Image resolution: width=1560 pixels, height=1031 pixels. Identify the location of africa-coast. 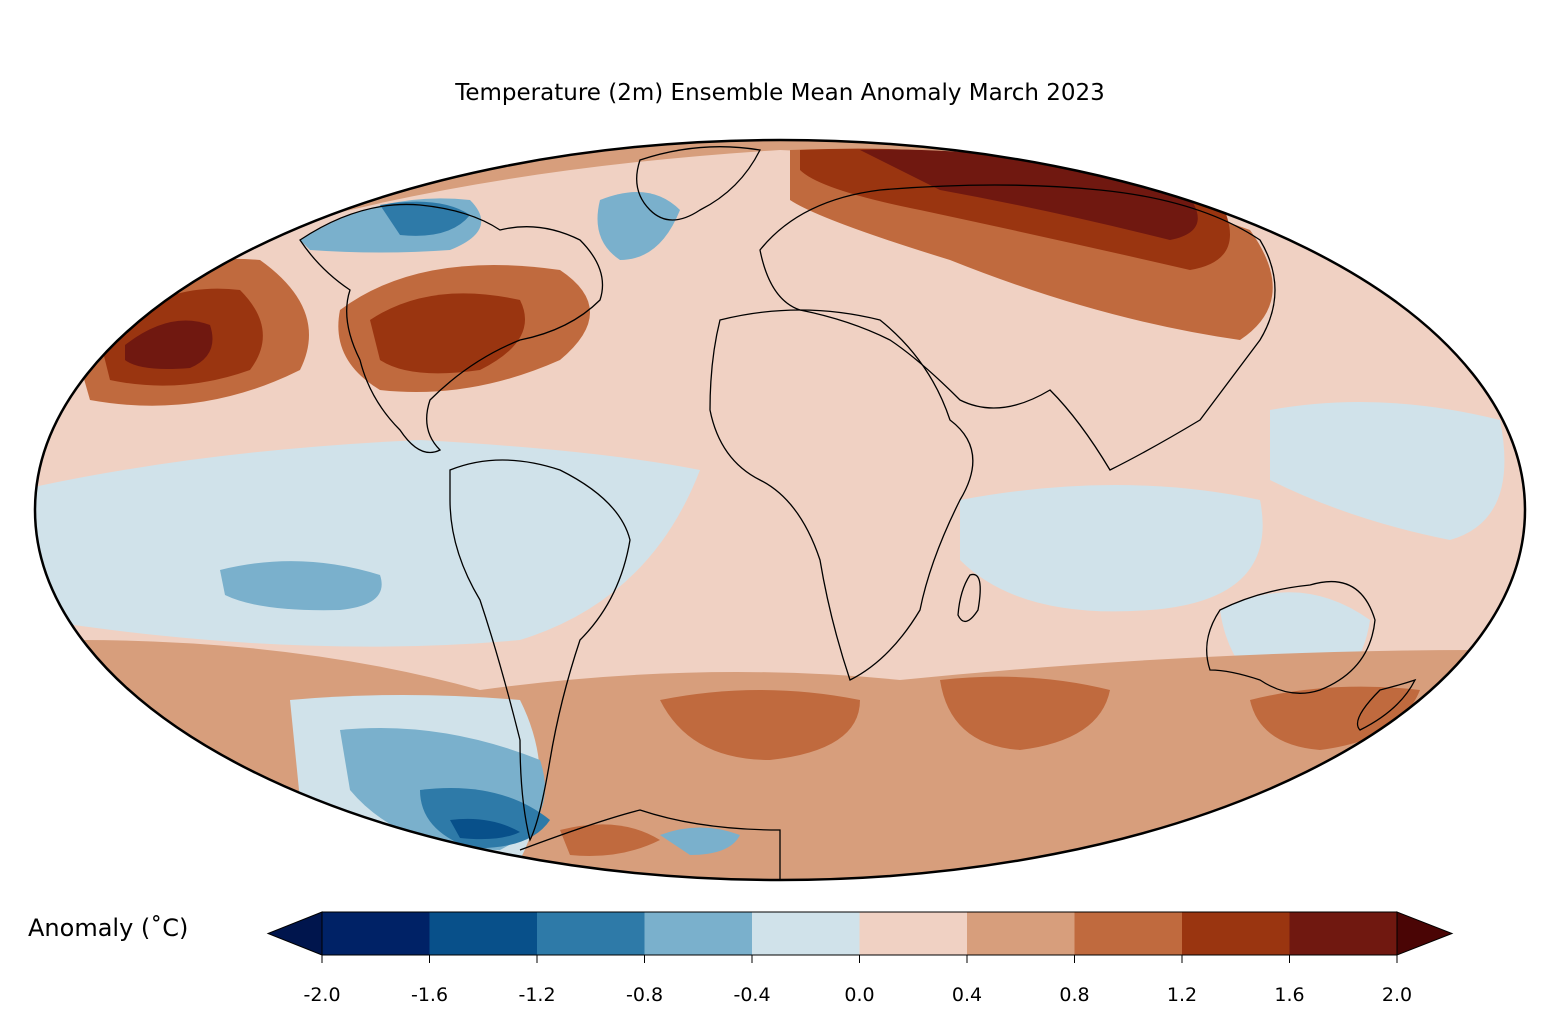
(841, 495).